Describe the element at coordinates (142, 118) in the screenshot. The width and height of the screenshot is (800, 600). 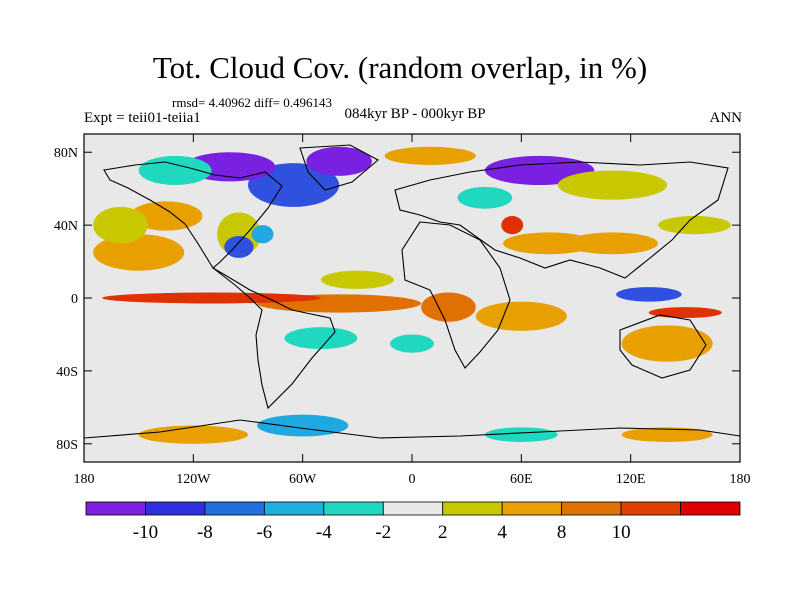
I see `experiment-label: Expt = teii01-teiia1` at that location.